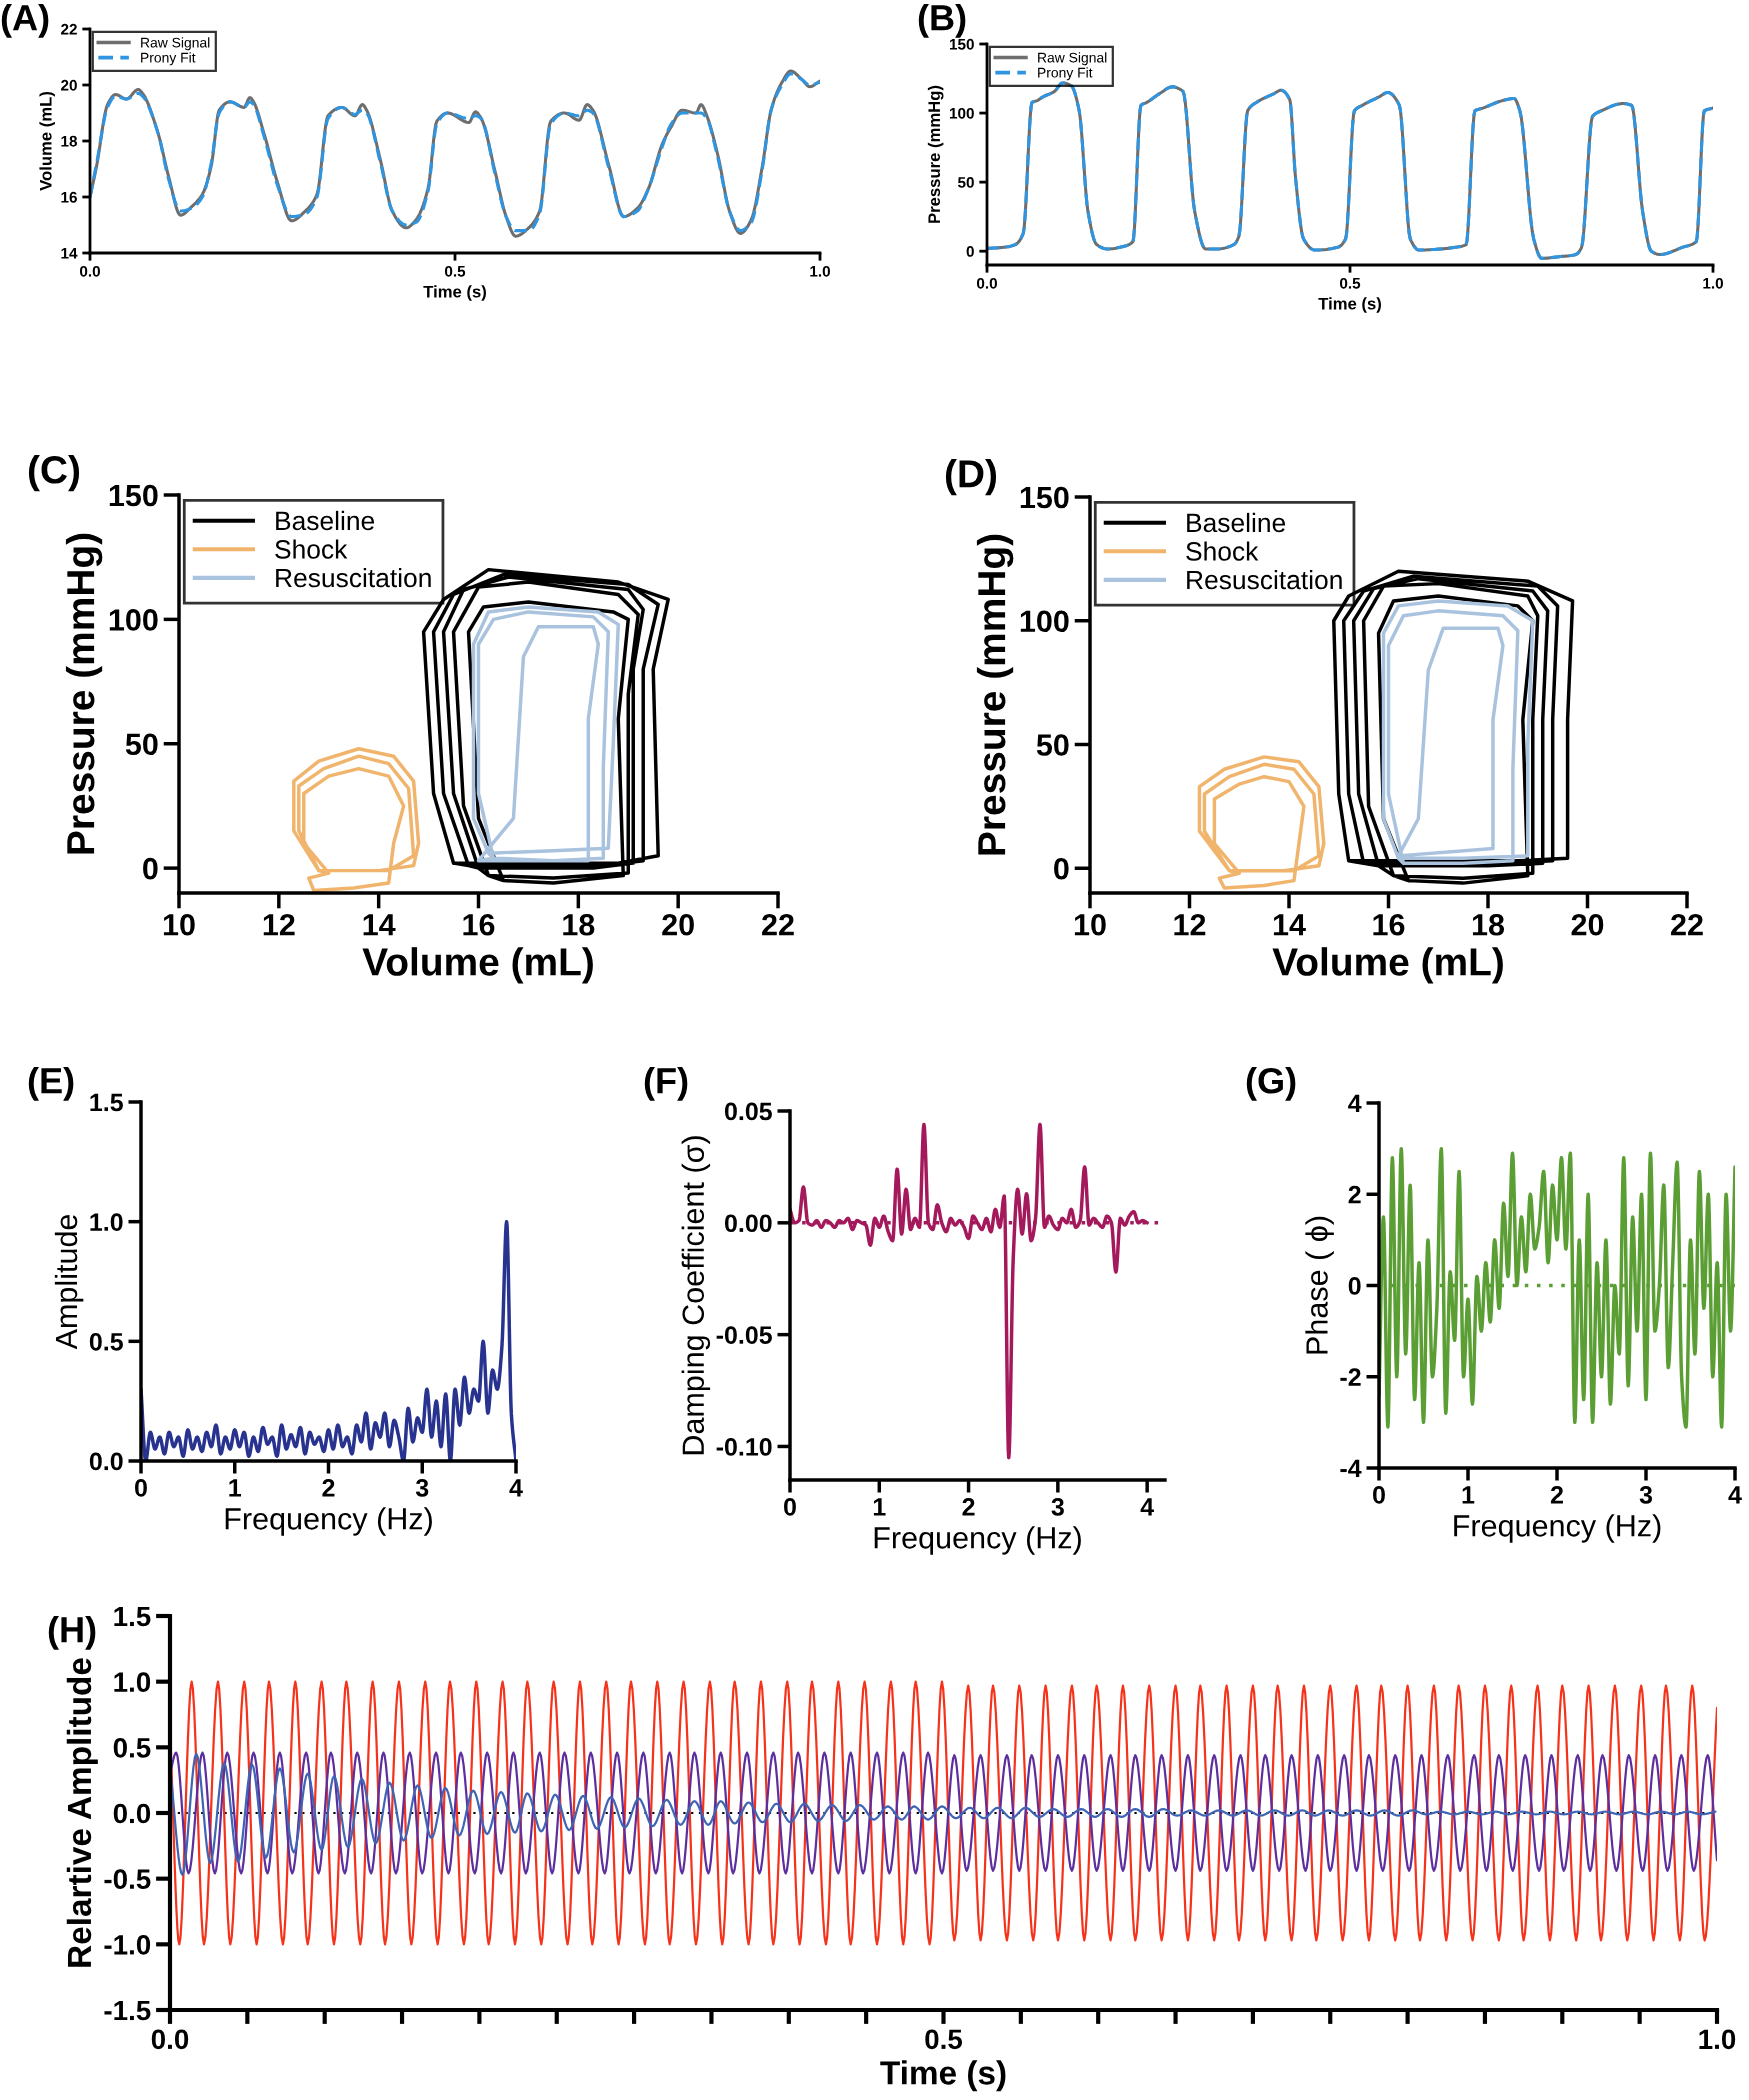 This screenshot has height=2100, width=1749. I want to click on y-tick-label: -4, so click(1351, 1468).